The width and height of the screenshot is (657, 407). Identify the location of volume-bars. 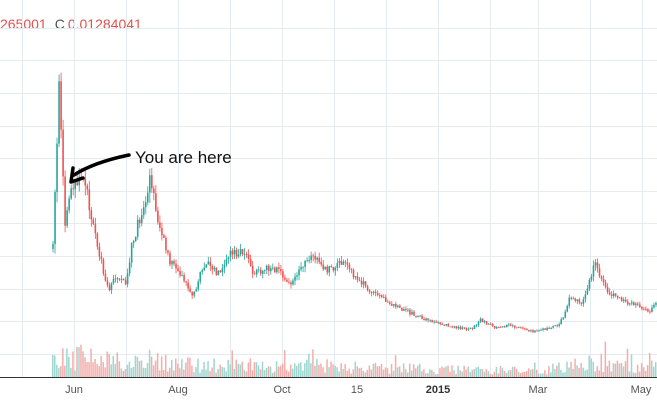
(354, 359).